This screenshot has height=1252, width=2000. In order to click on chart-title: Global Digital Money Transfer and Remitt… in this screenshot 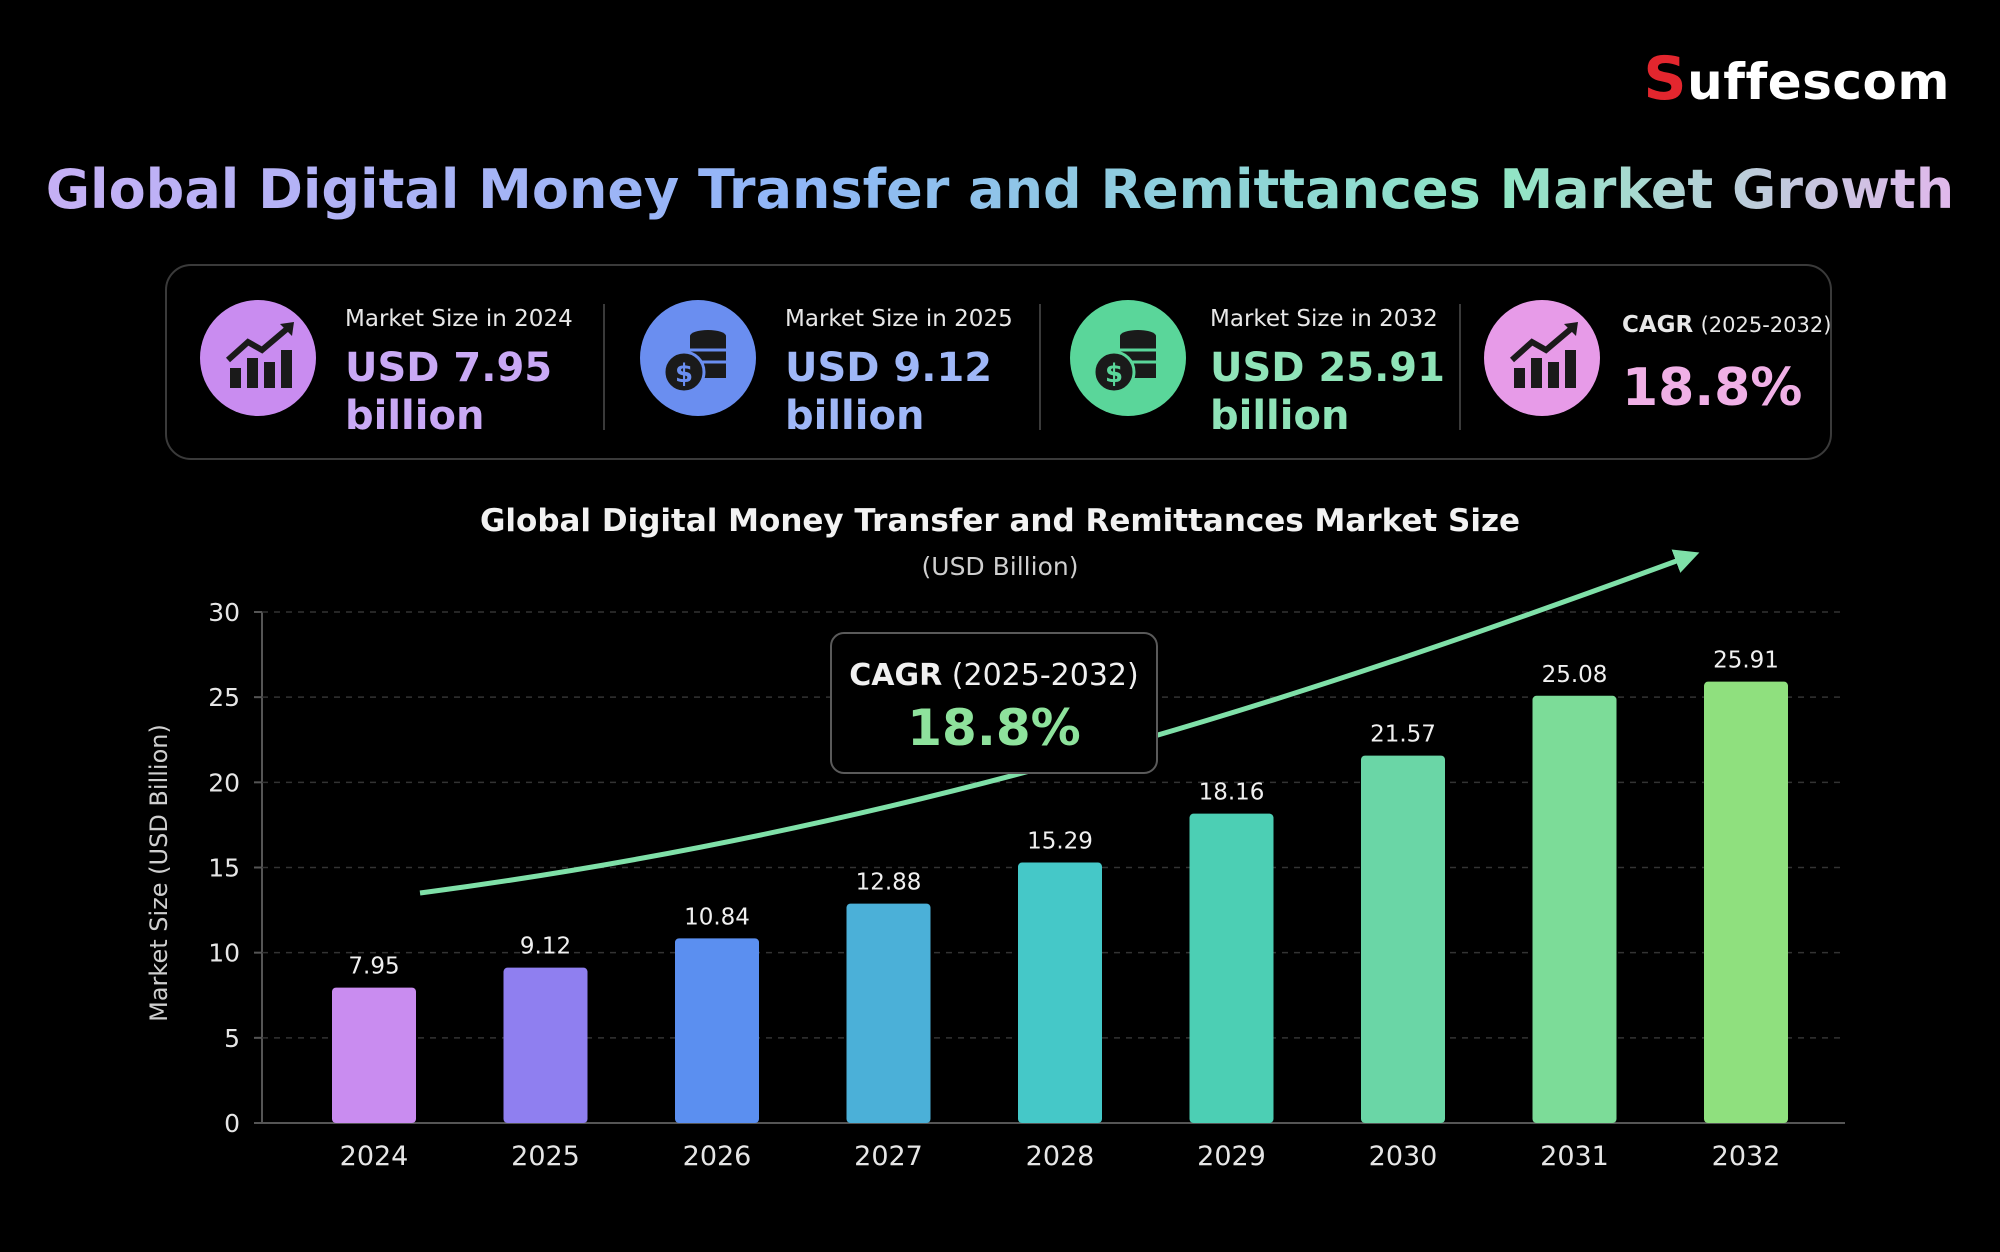, I will do `click(1000, 521)`.